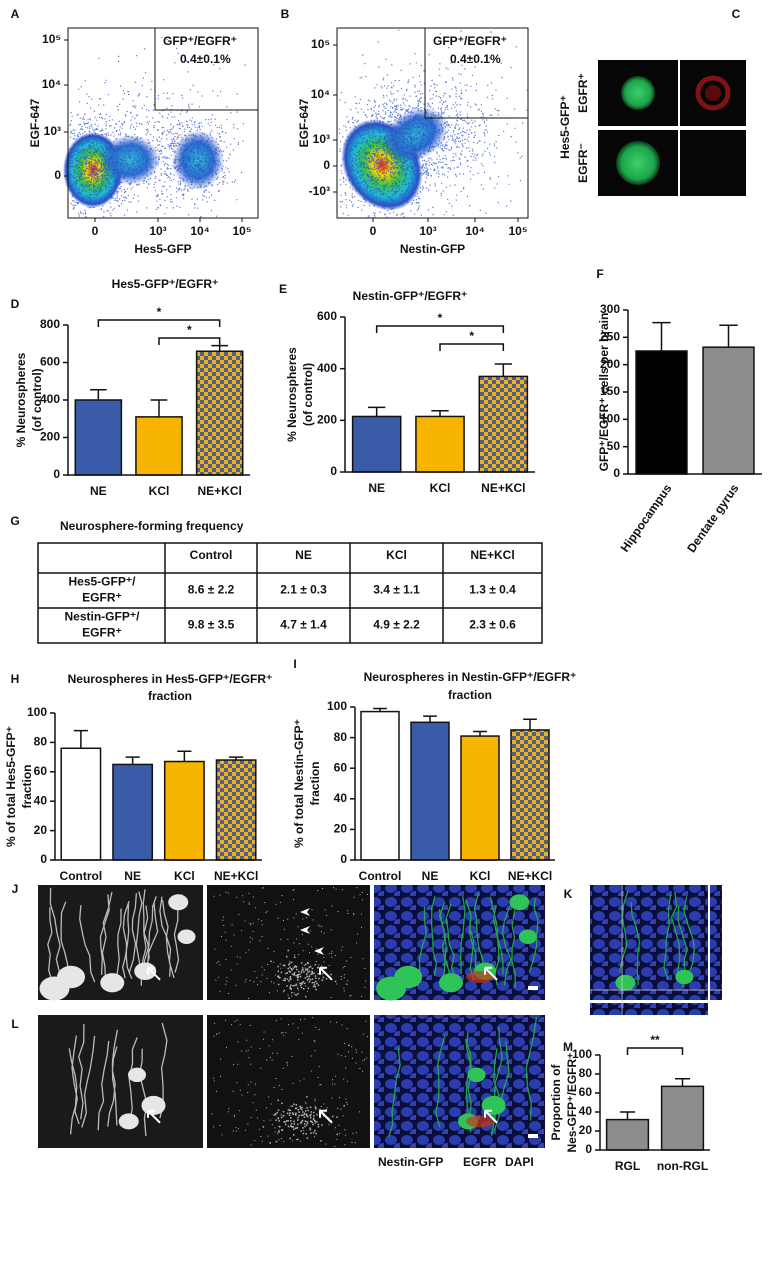 The image size is (773, 1280). Describe the element at coordinates (610, 337) in the screenshot. I see `y-tick-label: 250` at that location.